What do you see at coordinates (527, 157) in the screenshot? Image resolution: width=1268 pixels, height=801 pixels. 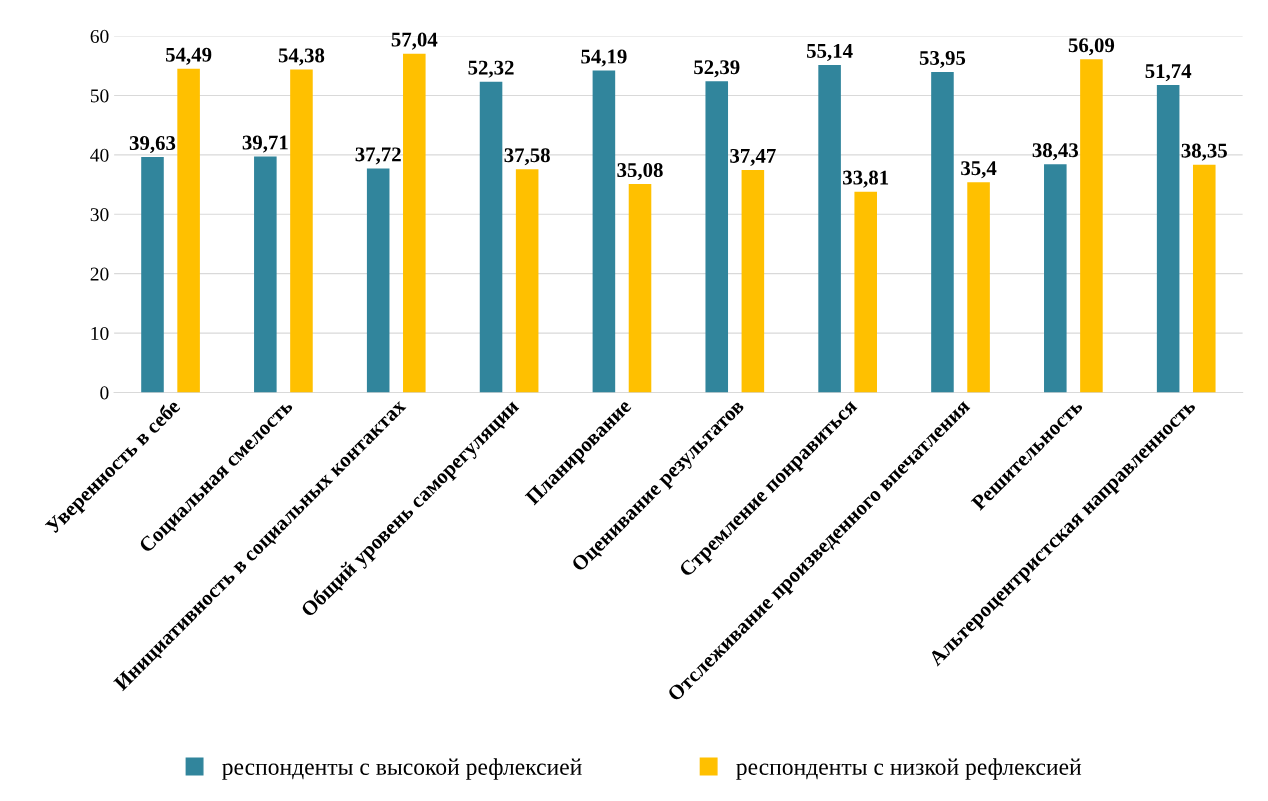 I see `data-label: 37,58` at bounding box center [527, 157].